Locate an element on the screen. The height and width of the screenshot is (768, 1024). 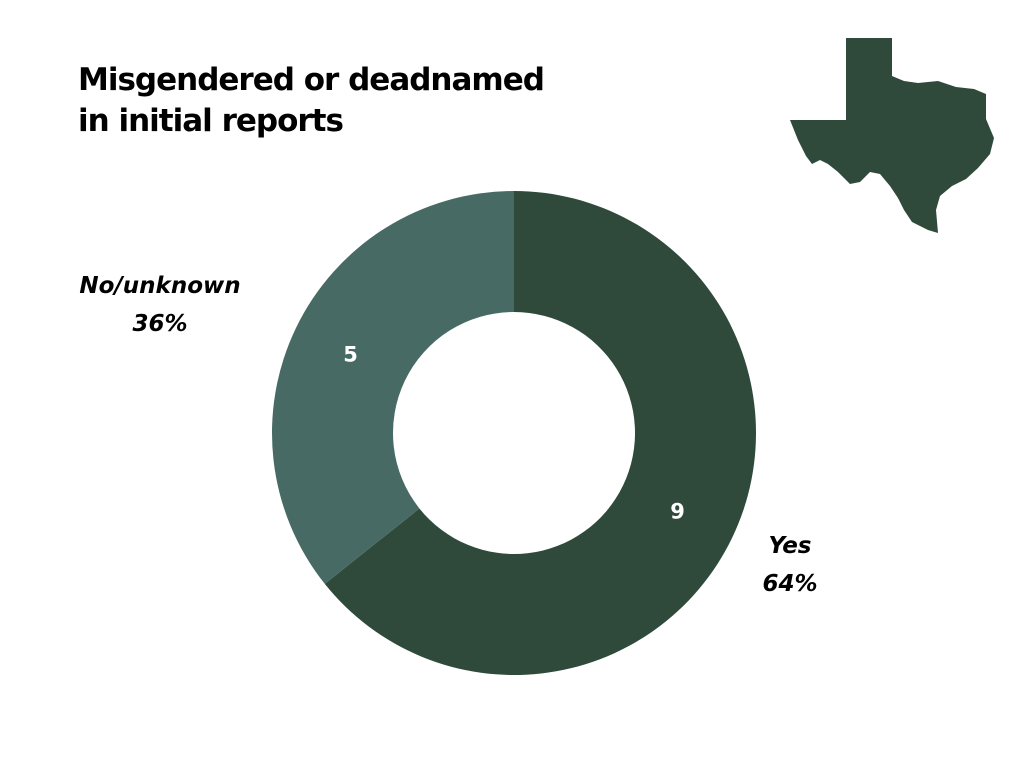
callout-no-unknown: No/unknown 36% is located at coordinates (160, 305).